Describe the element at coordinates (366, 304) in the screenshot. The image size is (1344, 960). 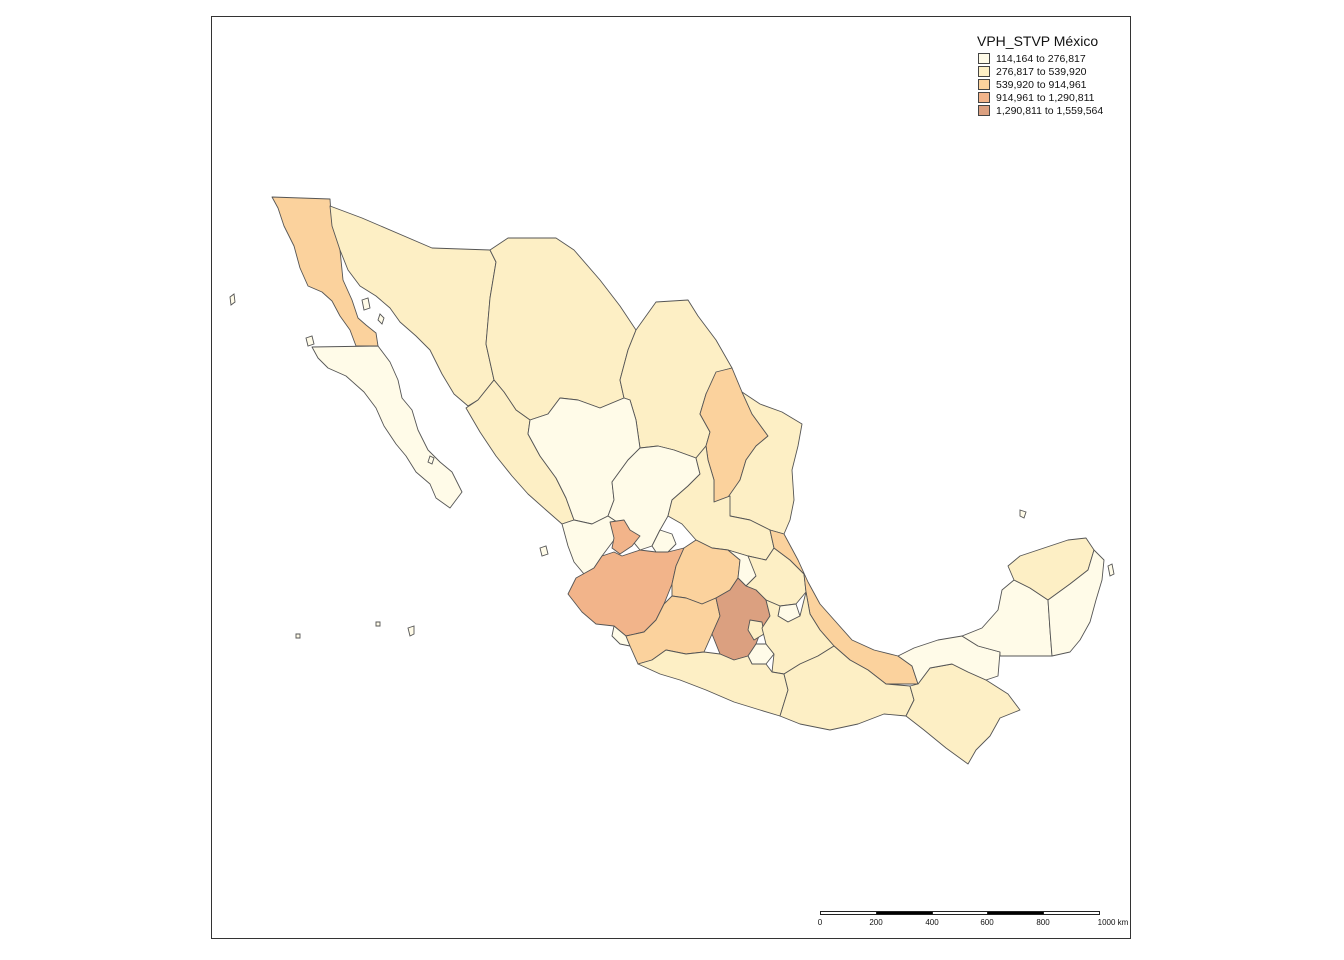
I see `island-tiburon` at that location.